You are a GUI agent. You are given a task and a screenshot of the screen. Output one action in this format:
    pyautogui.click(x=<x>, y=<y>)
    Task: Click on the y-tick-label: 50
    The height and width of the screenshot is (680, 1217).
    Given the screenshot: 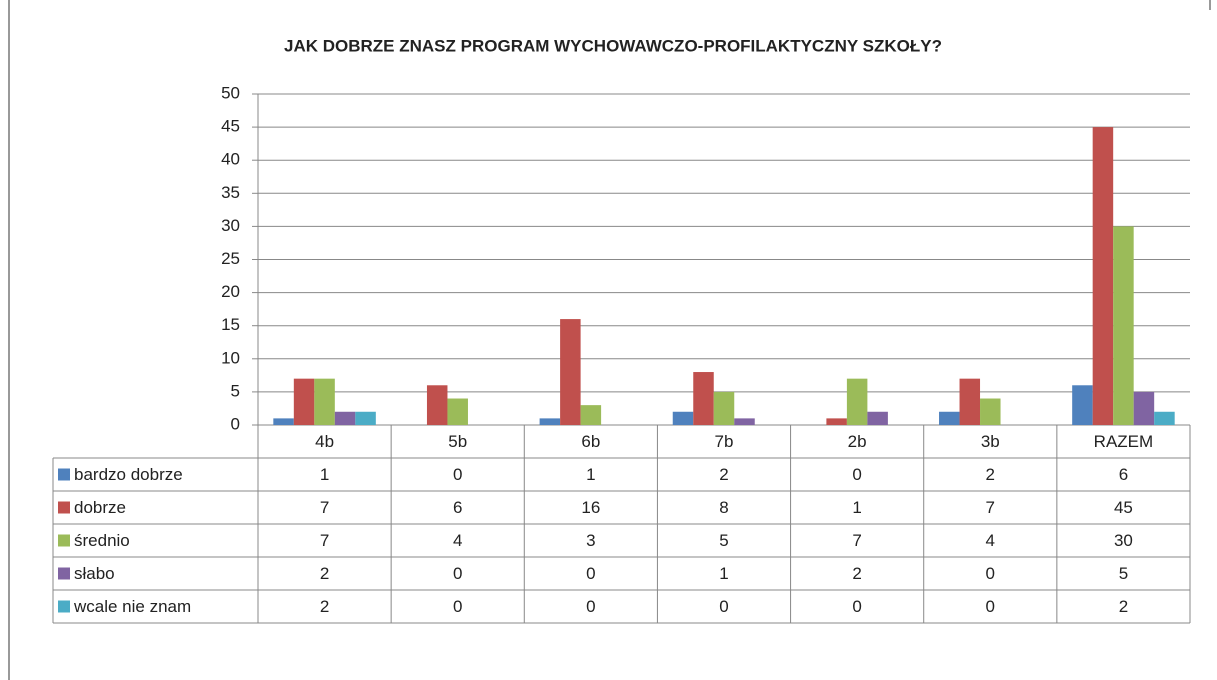 What is the action you would take?
    pyautogui.click(x=230, y=92)
    